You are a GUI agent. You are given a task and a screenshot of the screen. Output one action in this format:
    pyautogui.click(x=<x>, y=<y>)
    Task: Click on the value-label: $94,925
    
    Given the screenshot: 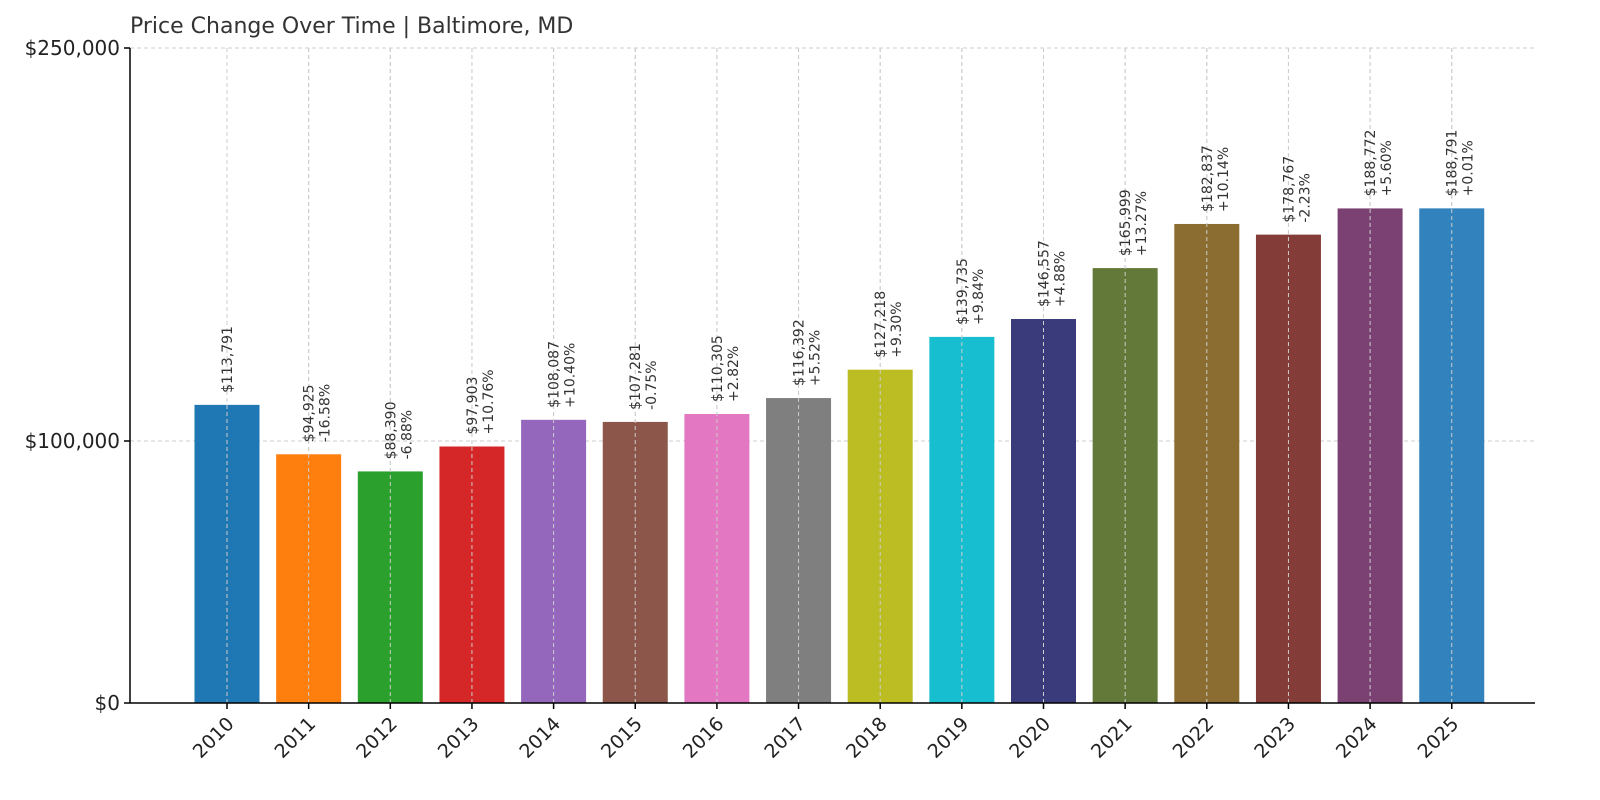 What is the action you would take?
    pyautogui.click(x=310, y=413)
    